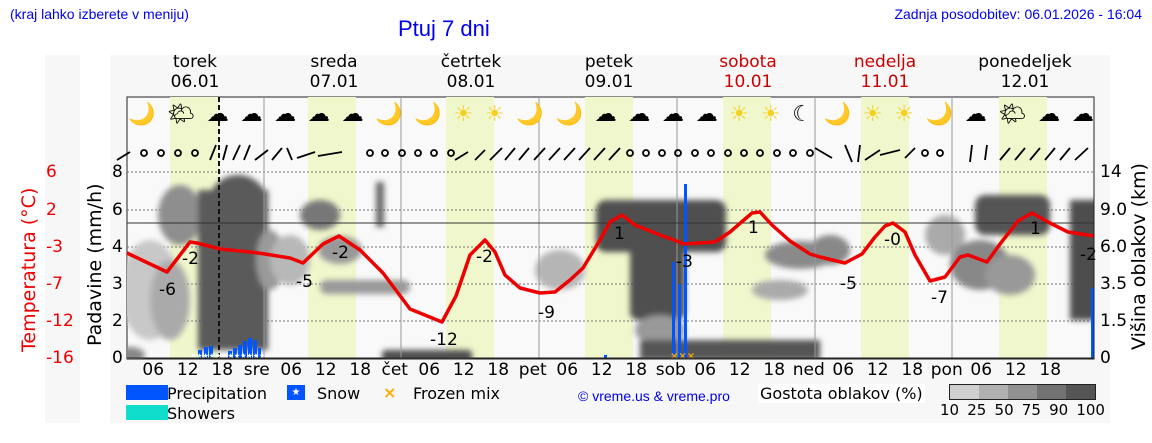 The width and height of the screenshot is (1152, 443). Describe the element at coordinates (1114, 210) in the screenshot. I see `cloud-height-tick: 9.0` at that location.